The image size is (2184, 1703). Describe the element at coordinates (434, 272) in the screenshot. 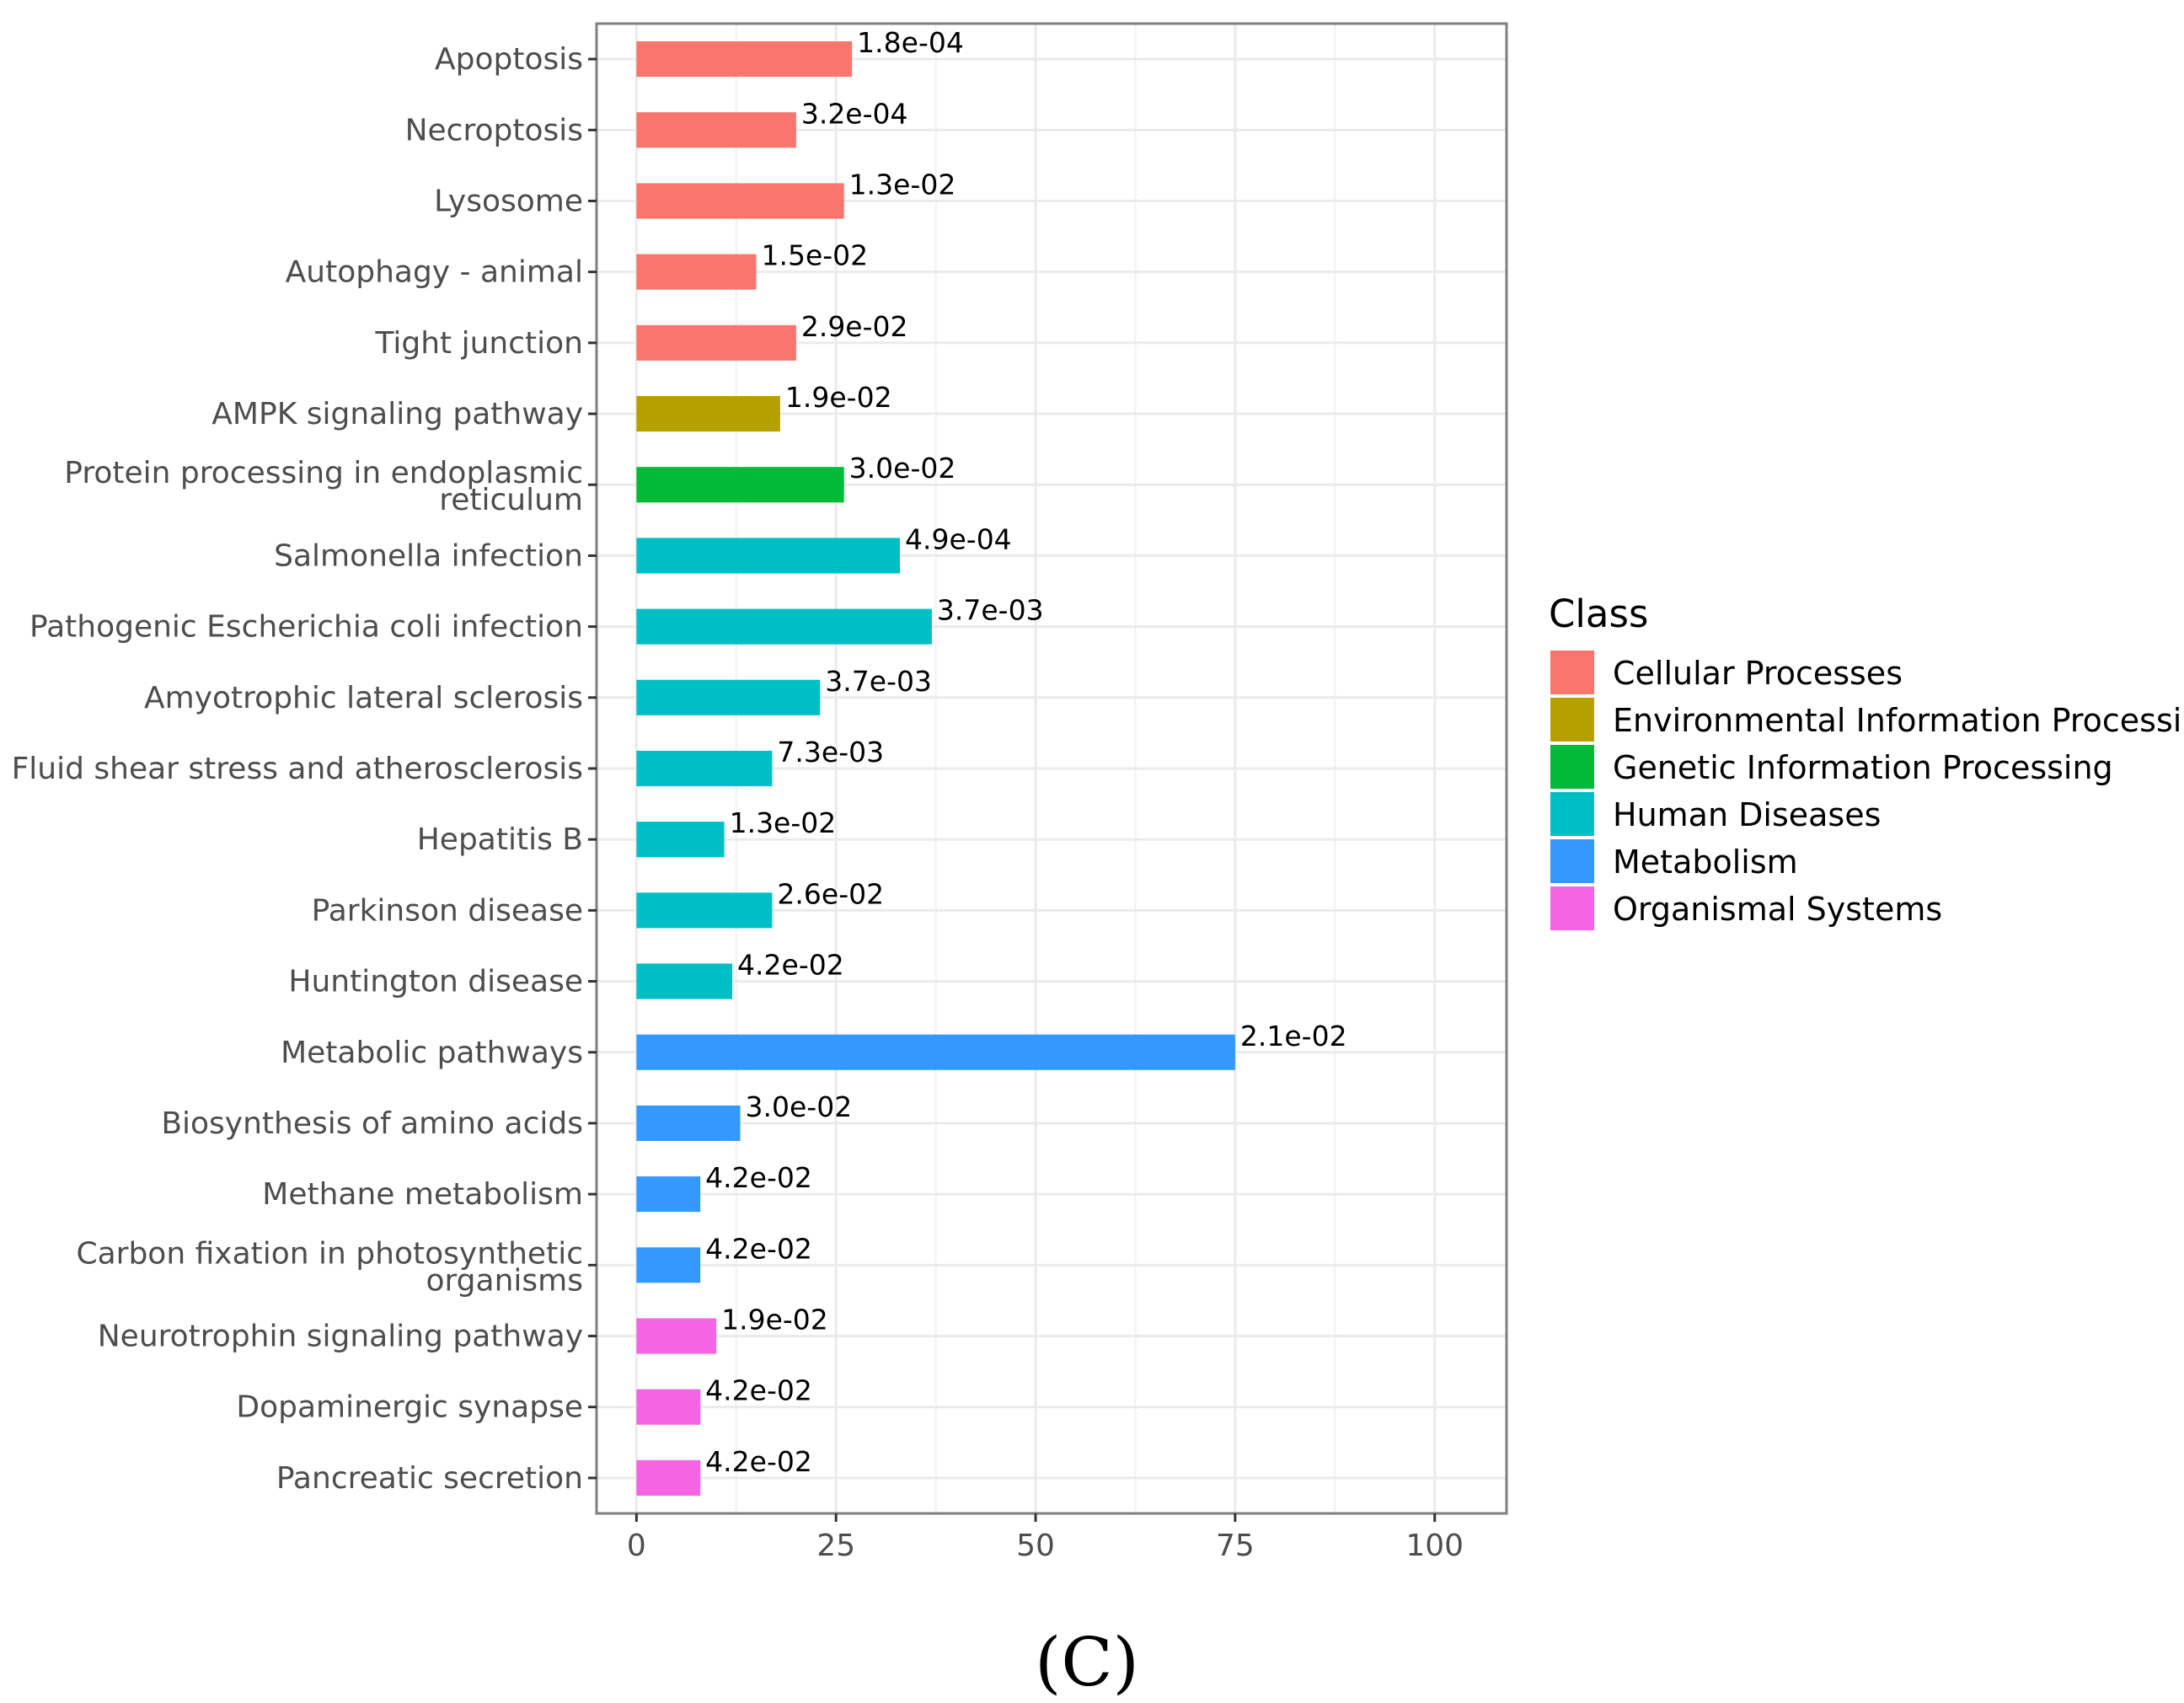

I see `category-label: Autophagy - animal` at that location.